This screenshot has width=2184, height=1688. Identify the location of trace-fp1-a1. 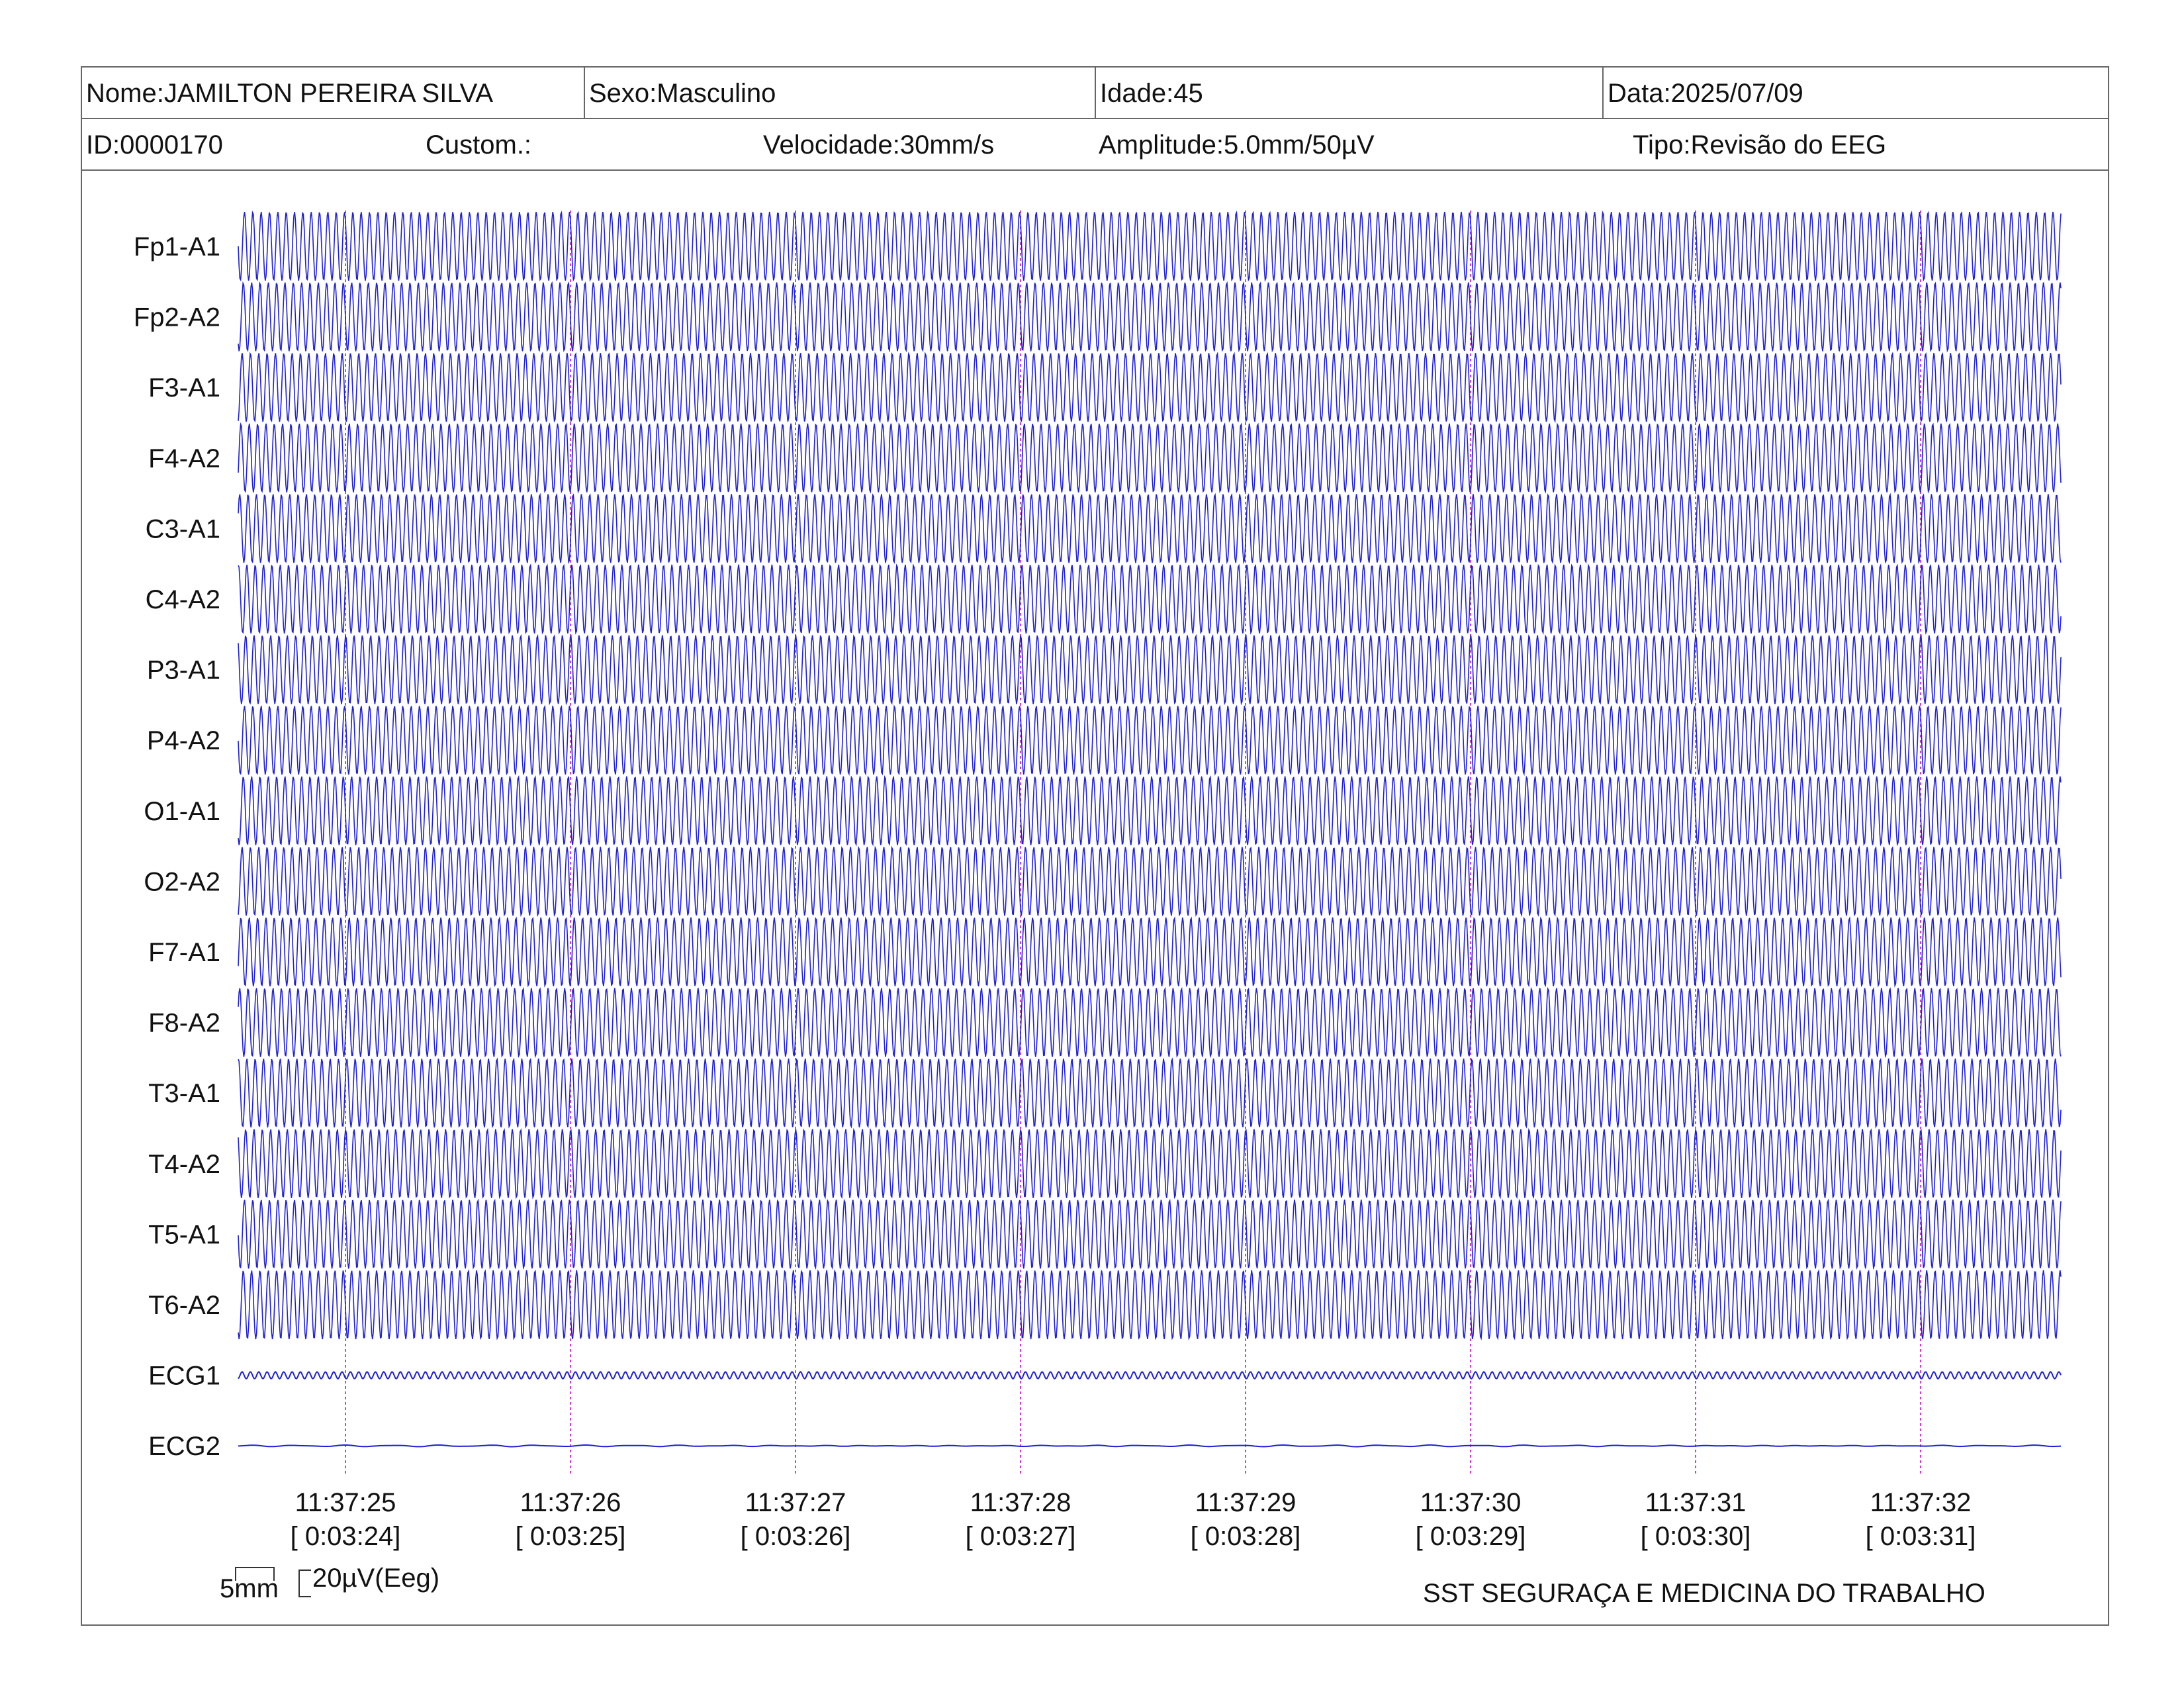
(1150, 246).